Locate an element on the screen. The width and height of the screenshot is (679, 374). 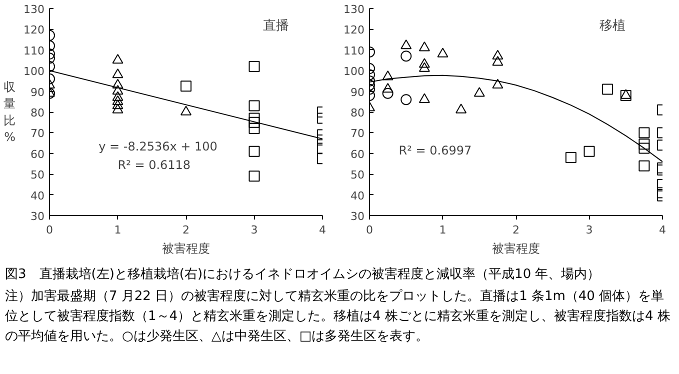
y-axis-title: 収量比% is located at coordinates (10, 112).